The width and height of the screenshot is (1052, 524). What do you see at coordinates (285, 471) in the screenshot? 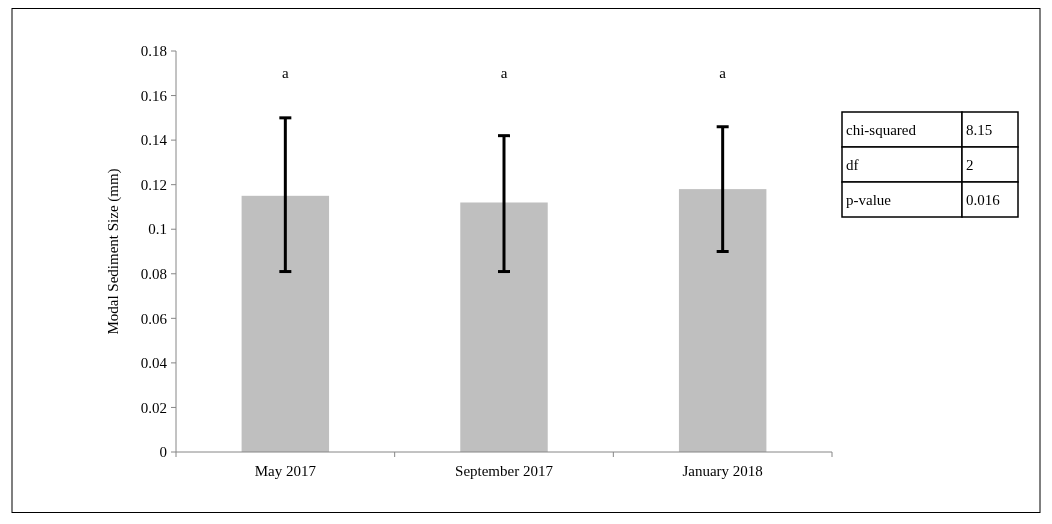
I see `x-tick-label: May 2017` at bounding box center [285, 471].